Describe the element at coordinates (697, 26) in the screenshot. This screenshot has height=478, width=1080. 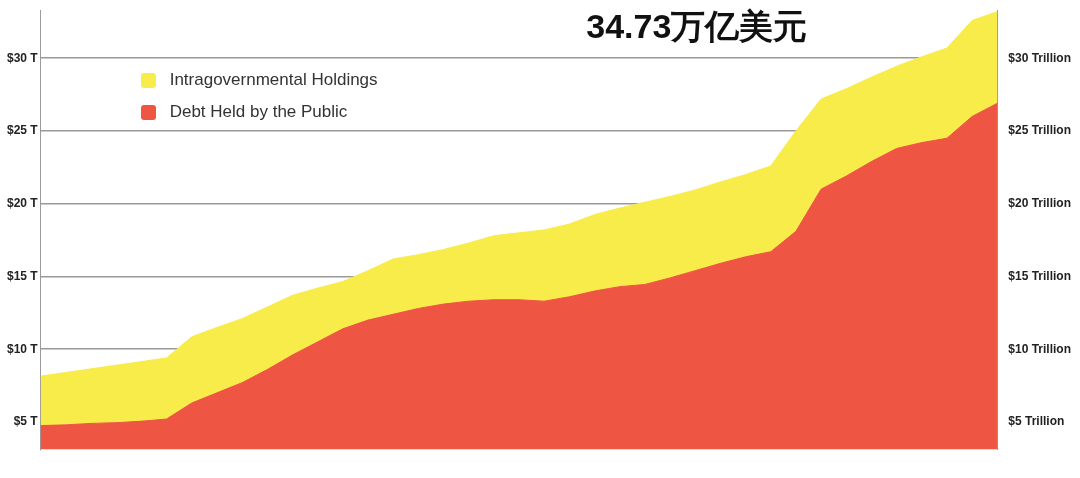
I see `annotation: 34.73万亿美元` at that location.